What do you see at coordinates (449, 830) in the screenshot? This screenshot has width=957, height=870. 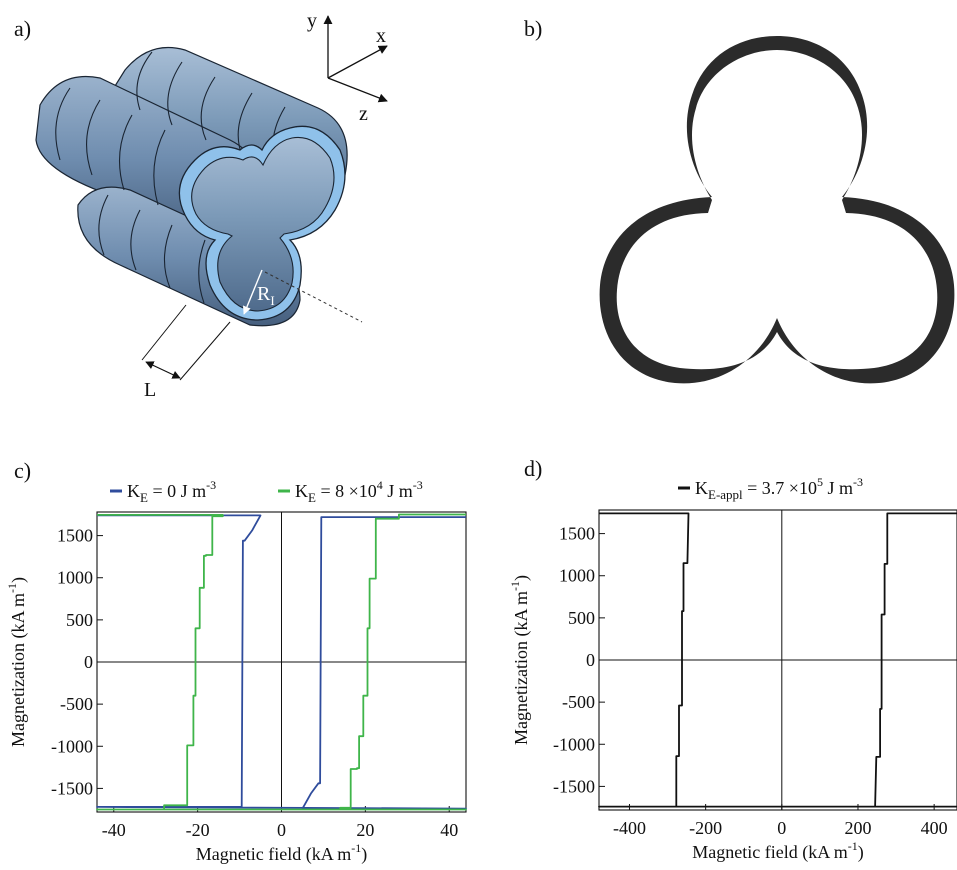 I see `x-tick-label: 40` at bounding box center [449, 830].